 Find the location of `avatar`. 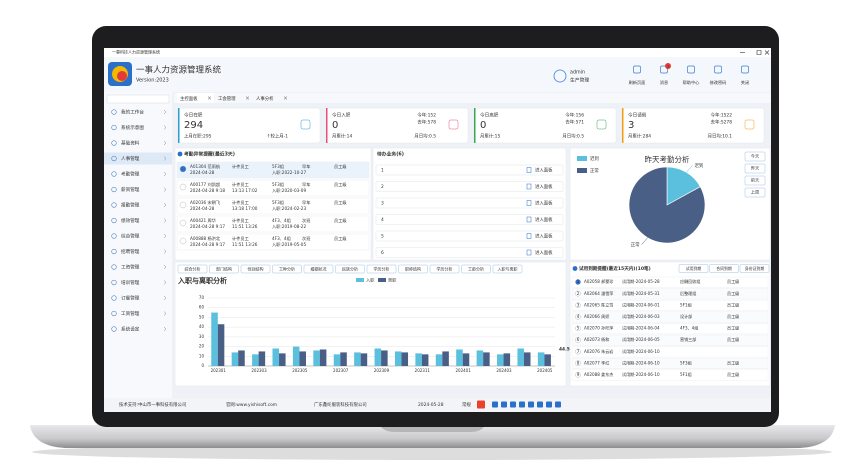

avatar is located at coordinates (560, 76).